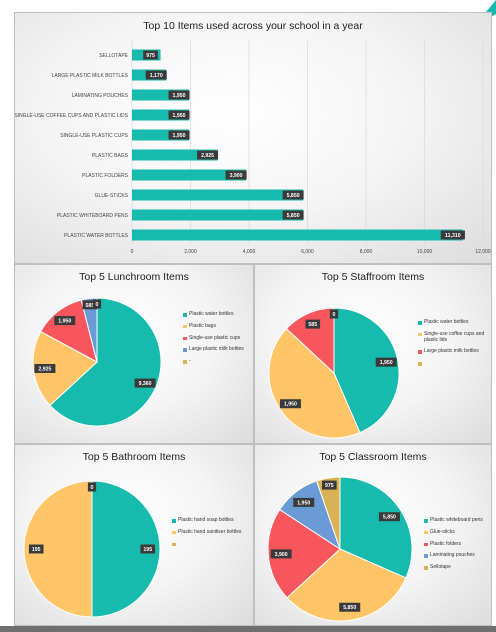 Image resolution: width=496 pixels, height=632 pixels. What do you see at coordinates (105, 176) in the screenshot?
I see `category-label: PLASTIC FOLDERS` at bounding box center [105, 176].